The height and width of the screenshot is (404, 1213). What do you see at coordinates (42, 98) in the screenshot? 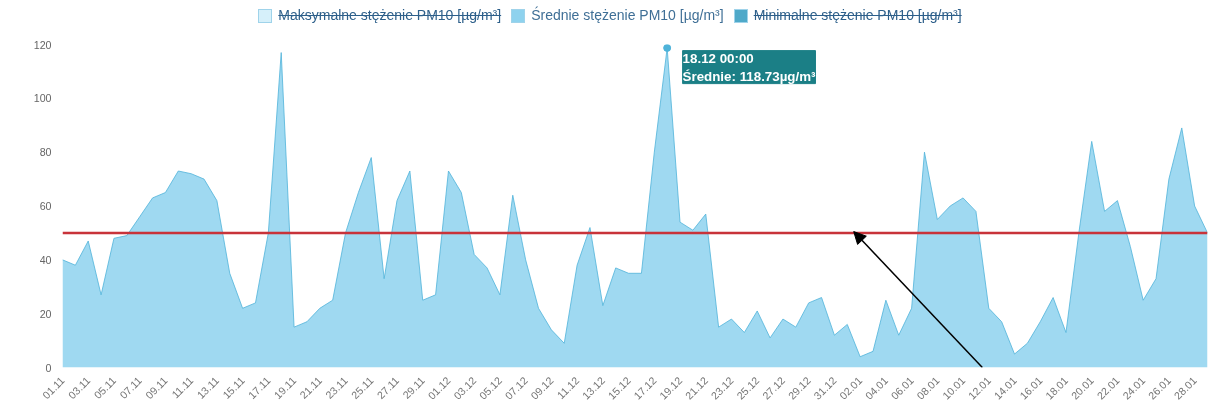
I see `y-tick-label: 100` at bounding box center [42, 98].